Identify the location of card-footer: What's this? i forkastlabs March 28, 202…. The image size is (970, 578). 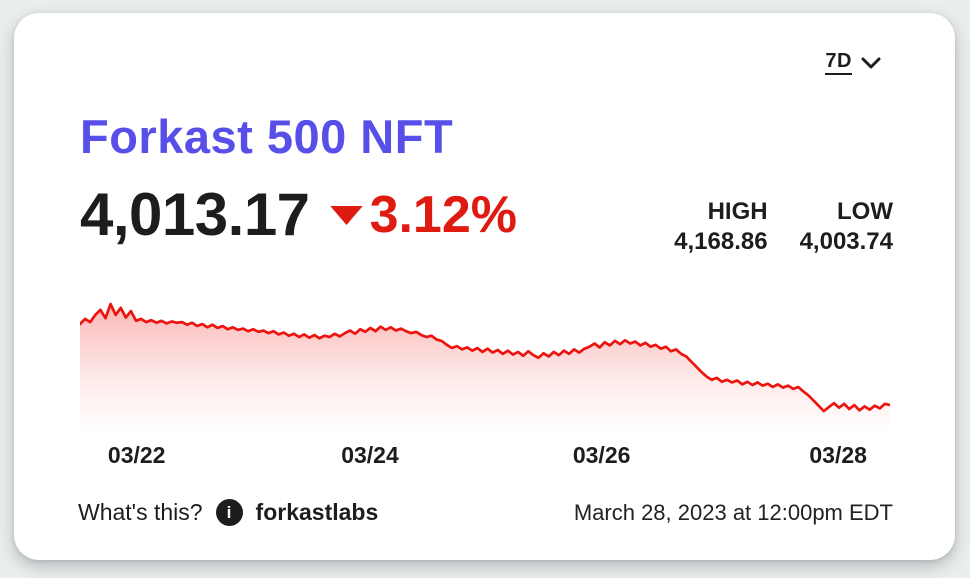
(485, 512).